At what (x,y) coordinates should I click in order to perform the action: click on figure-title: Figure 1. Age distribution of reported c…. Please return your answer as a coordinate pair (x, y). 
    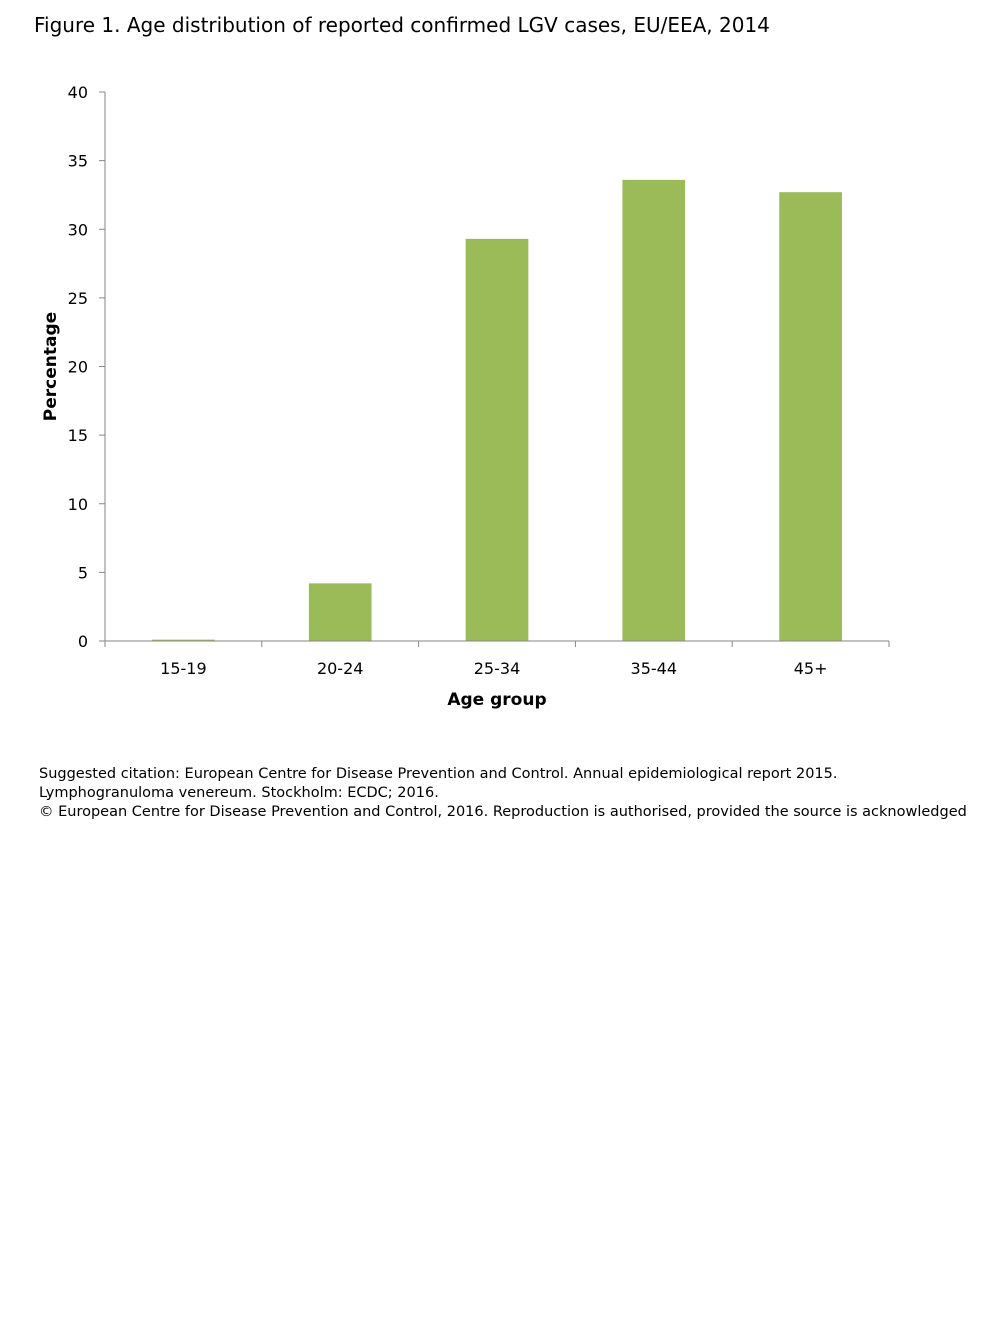
    Looking at the image, I should click on (402, 25).